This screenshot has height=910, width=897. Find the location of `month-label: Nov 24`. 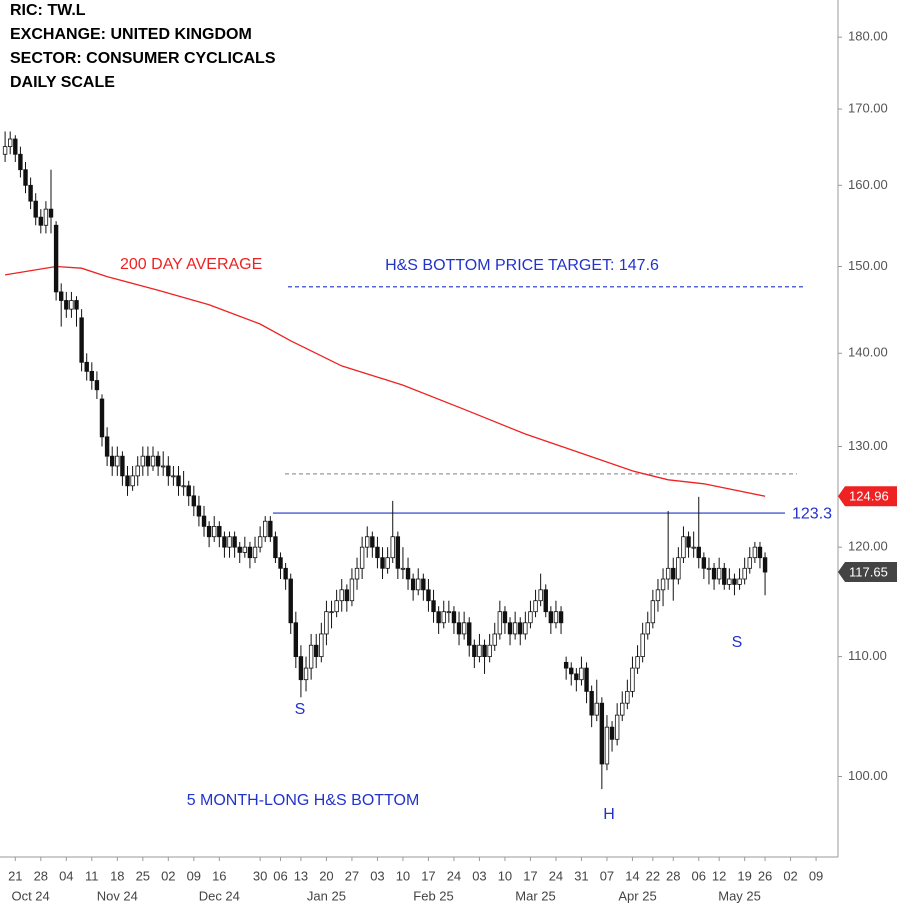

month-label: Nov 24 is located at coordinates (117, 895).